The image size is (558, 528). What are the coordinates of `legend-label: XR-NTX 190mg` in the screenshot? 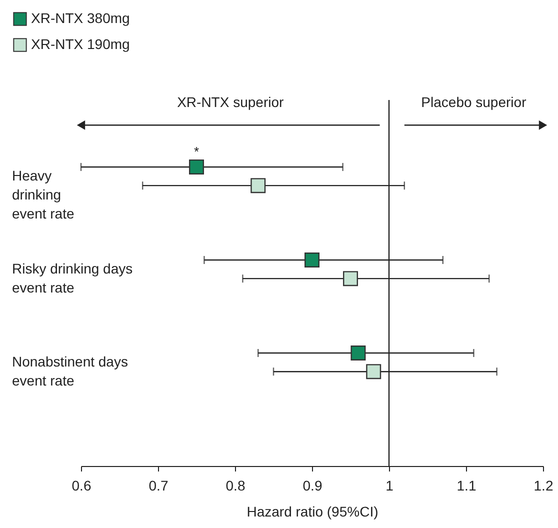 It's located at (80, 44).